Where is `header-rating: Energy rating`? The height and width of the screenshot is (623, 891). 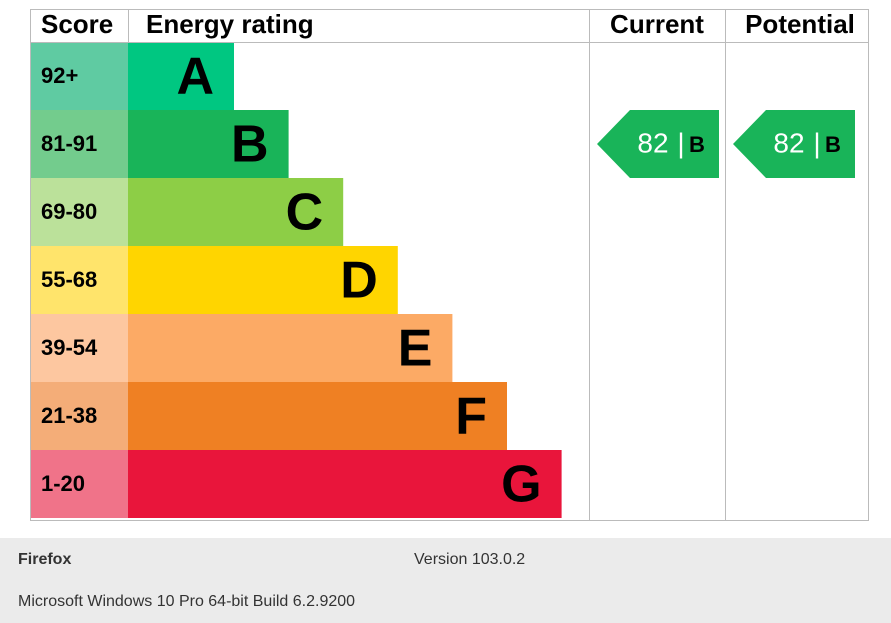 header-rating: Energy rating is located at coordinates (230, 24).